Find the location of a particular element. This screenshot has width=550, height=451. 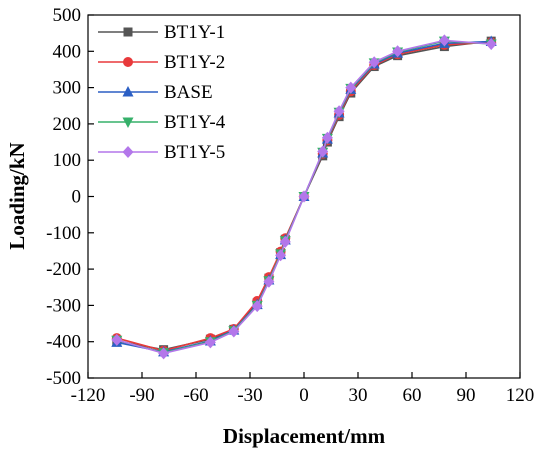

legend-item: BASE is located at coordinates (155, 92).